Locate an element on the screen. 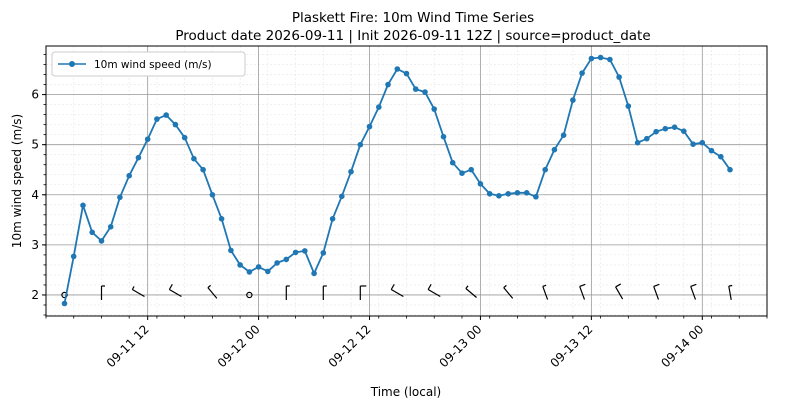  y-tick-label: 2 is located at coordinates (35, 295).